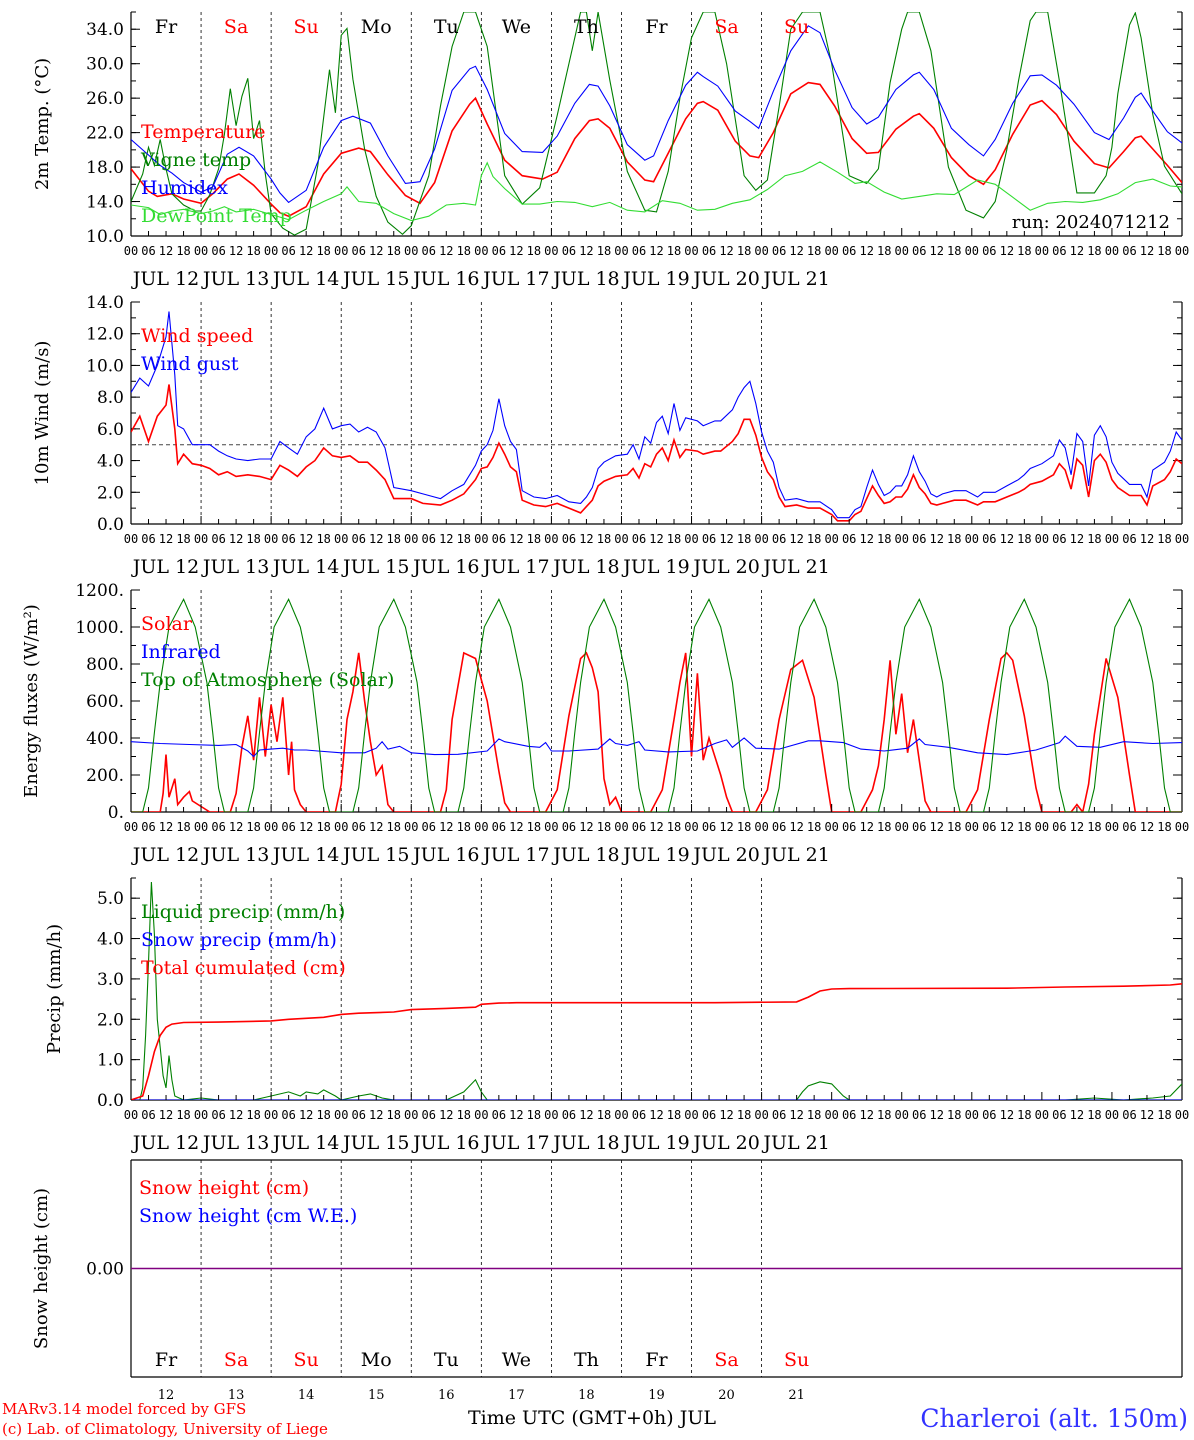  What do you see at coordinates (110, 430) in the screenshot?
I see `y-tick-label: 6.0` at bounding box center [110, 430].